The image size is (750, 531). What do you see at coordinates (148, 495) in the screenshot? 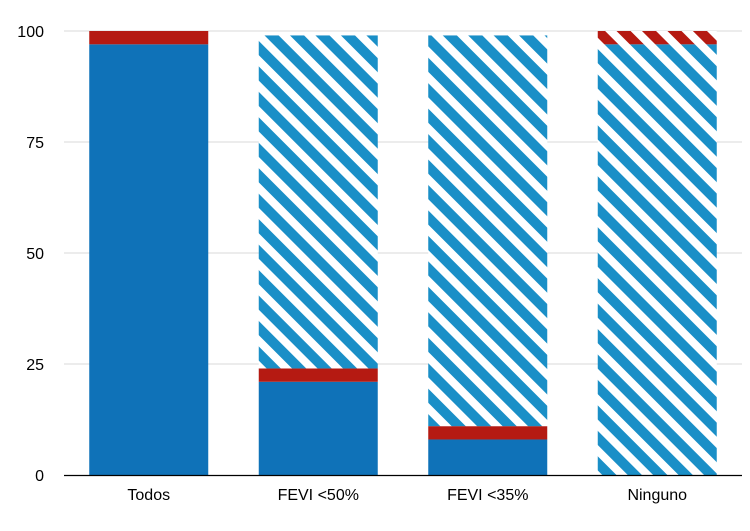
I see `x-tick-label: Todos` at bounding box center [148, 495].